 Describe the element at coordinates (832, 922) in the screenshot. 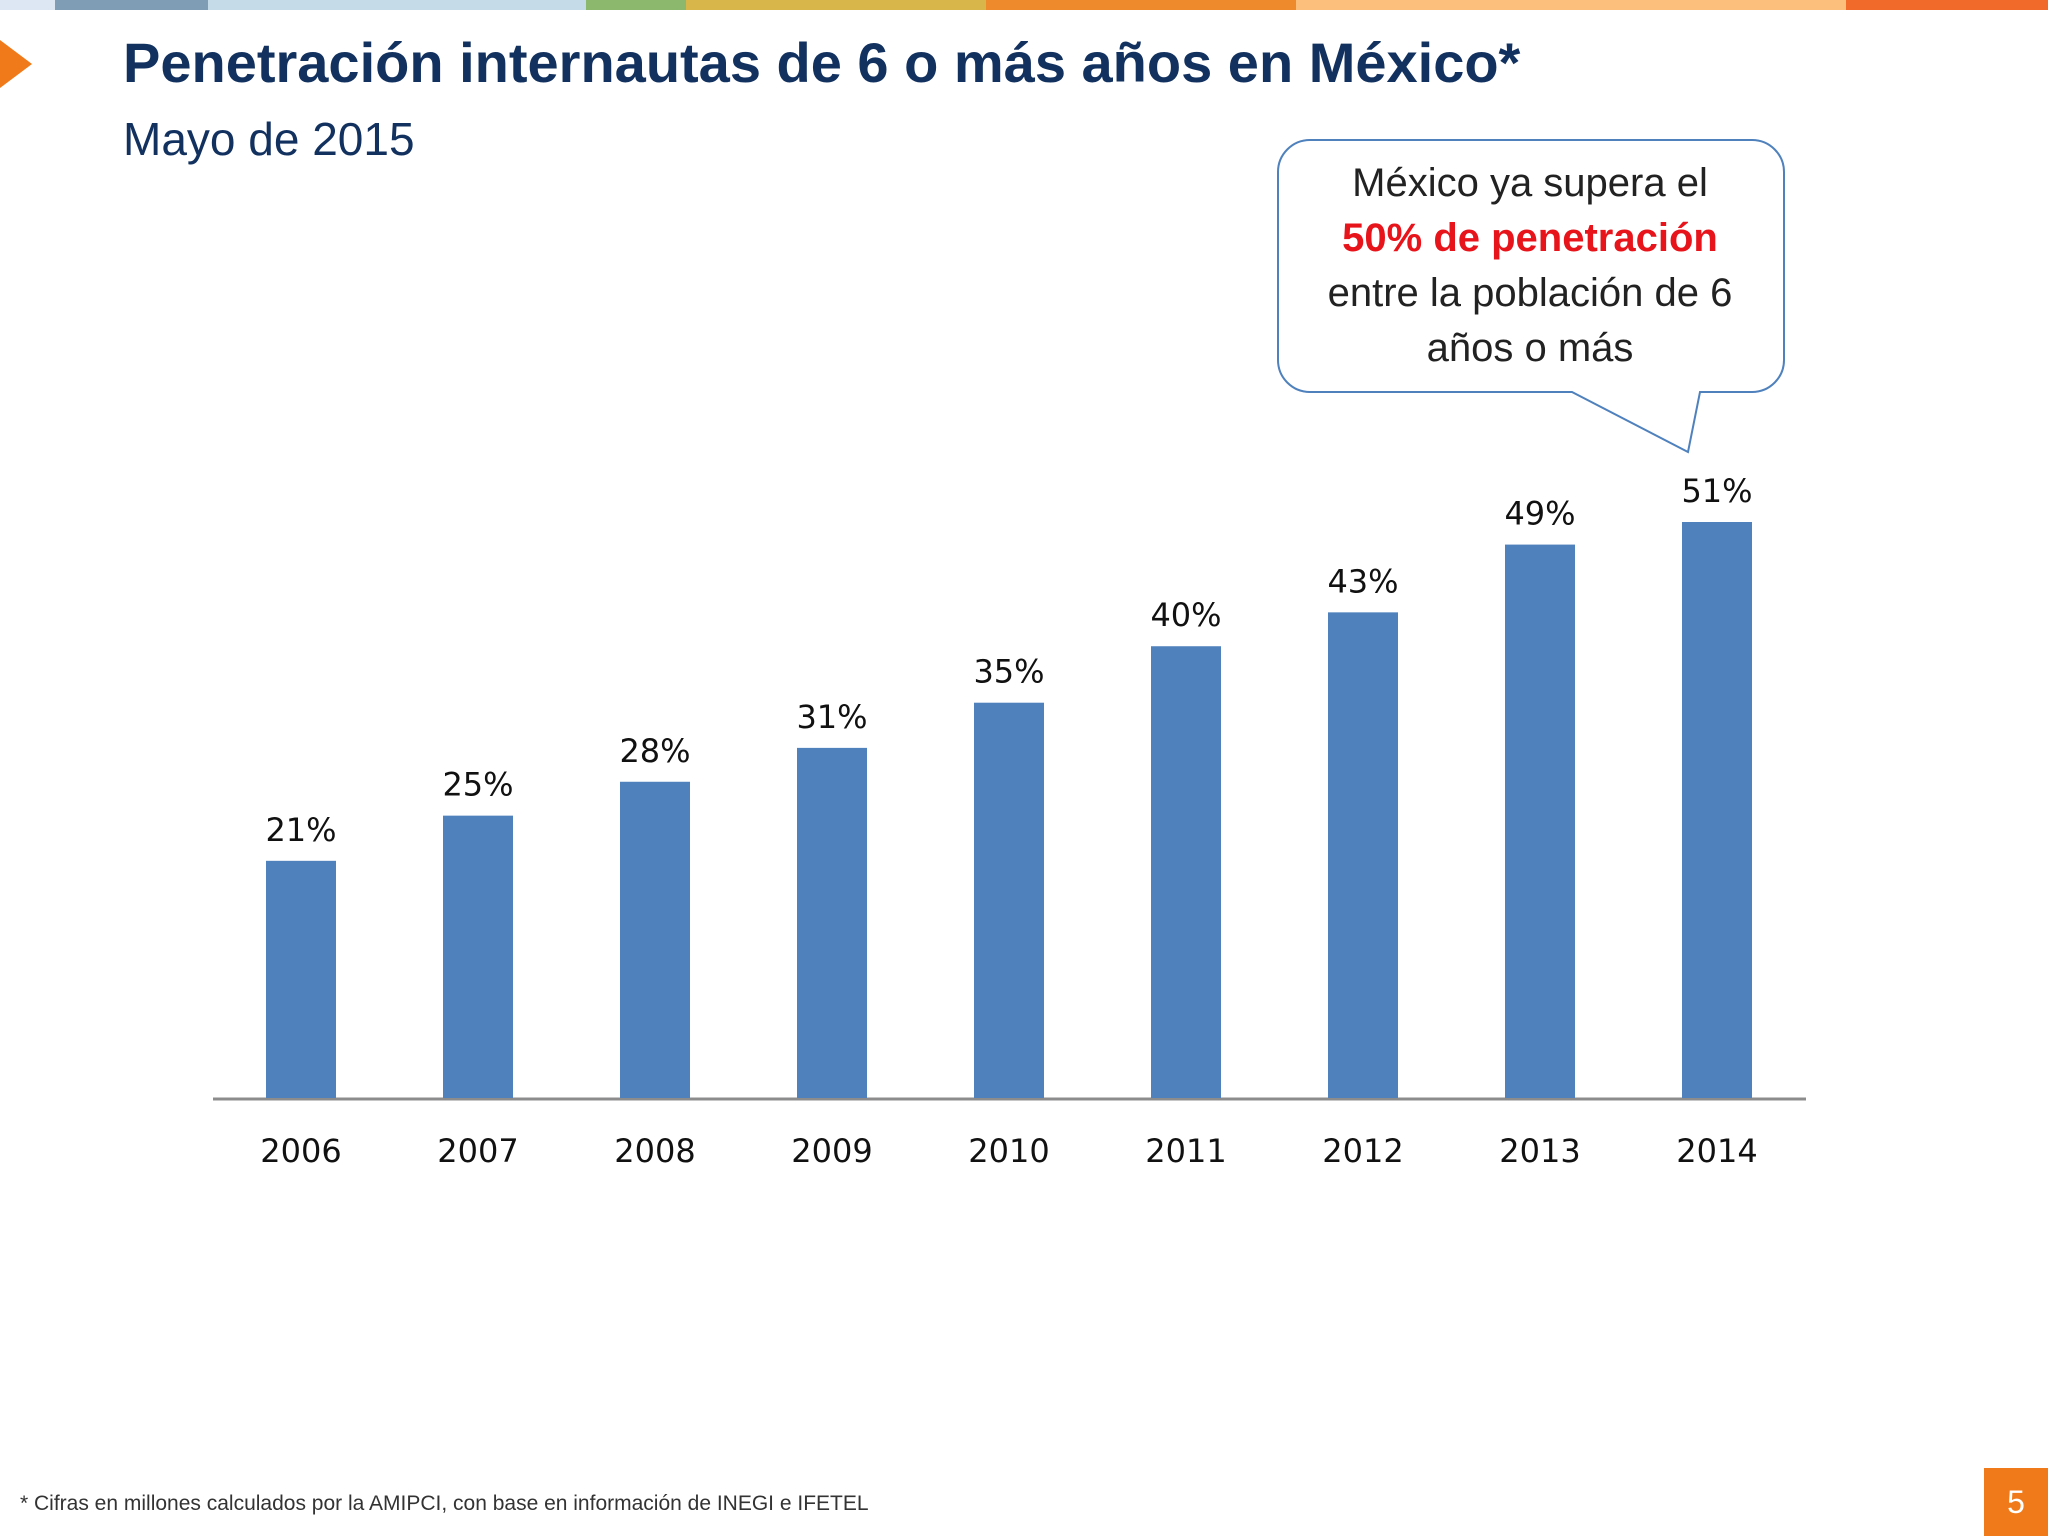

I see `bar-2009` at that location.